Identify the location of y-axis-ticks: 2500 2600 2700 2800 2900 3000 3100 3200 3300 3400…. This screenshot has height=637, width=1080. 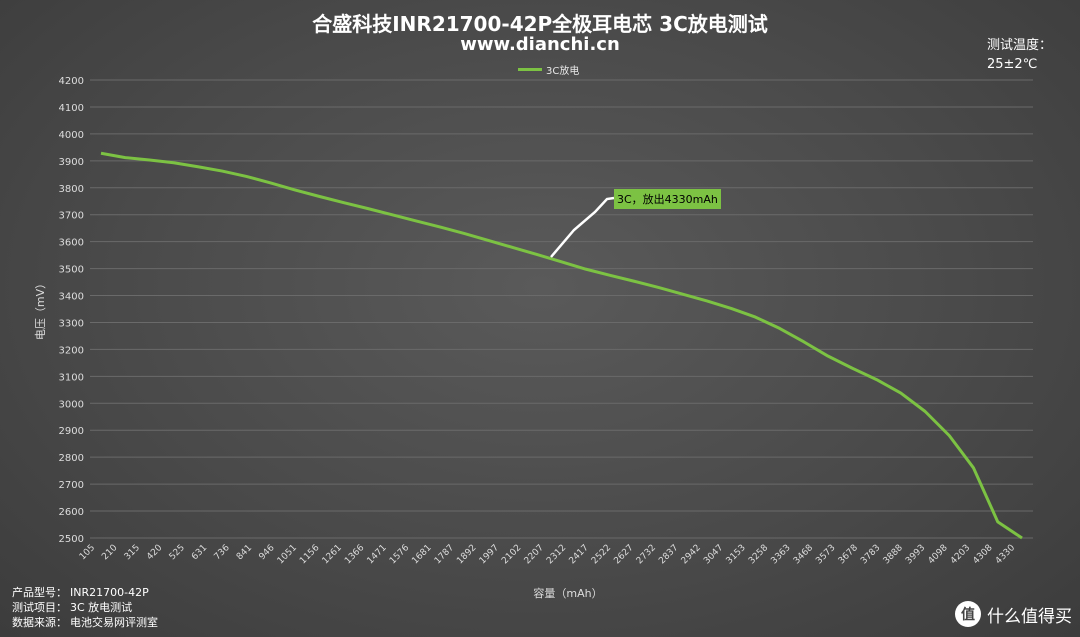
(71, 310).